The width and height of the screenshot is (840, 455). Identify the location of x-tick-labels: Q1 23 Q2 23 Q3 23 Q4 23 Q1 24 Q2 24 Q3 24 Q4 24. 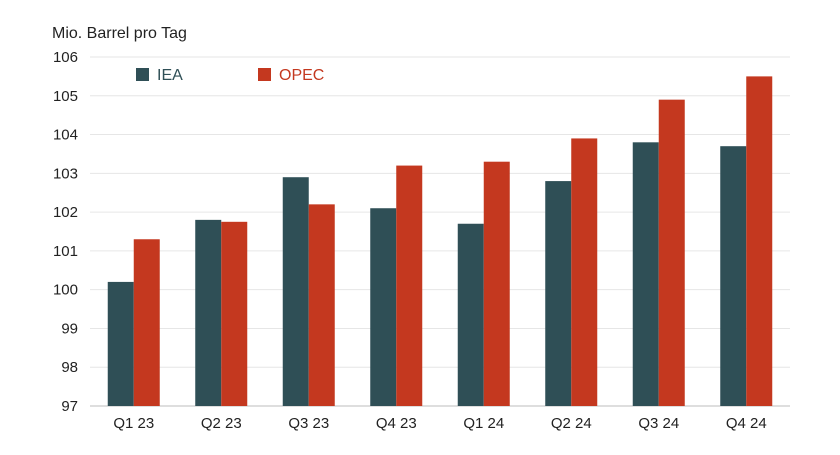
(439, 423).